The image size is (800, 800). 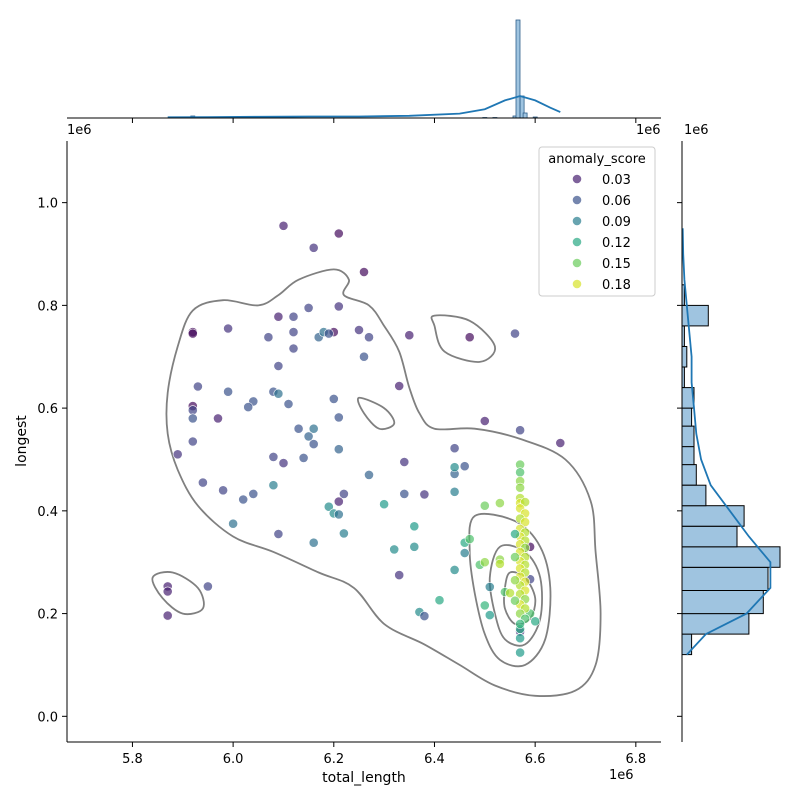 I want to click on y-marginal-kde, so click(x=726, y=442).